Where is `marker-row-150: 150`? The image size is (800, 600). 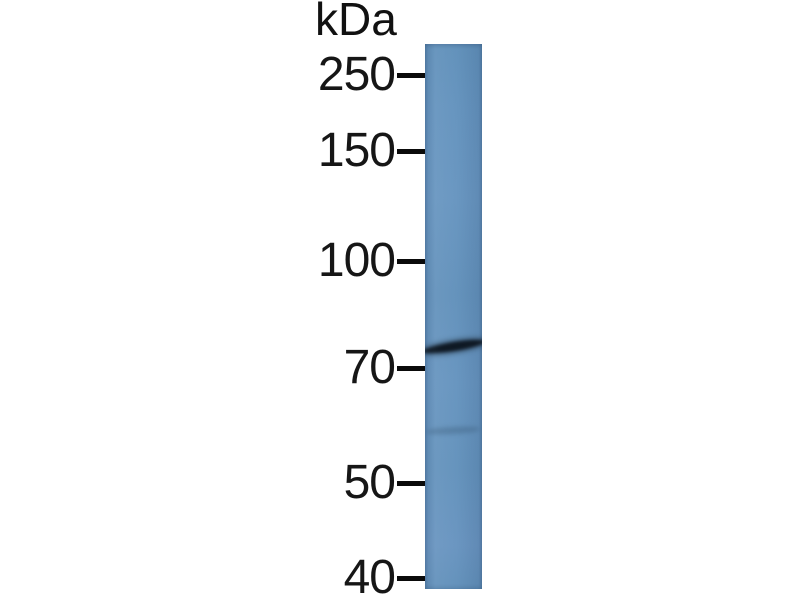 marker-row-150: 150 is located at coordinates (353, 151).